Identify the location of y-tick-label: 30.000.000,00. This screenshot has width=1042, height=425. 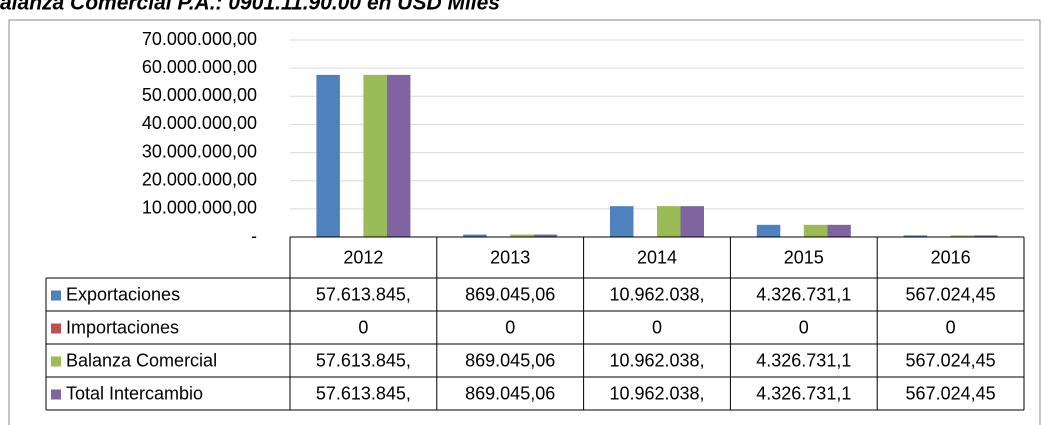
(199, 151).